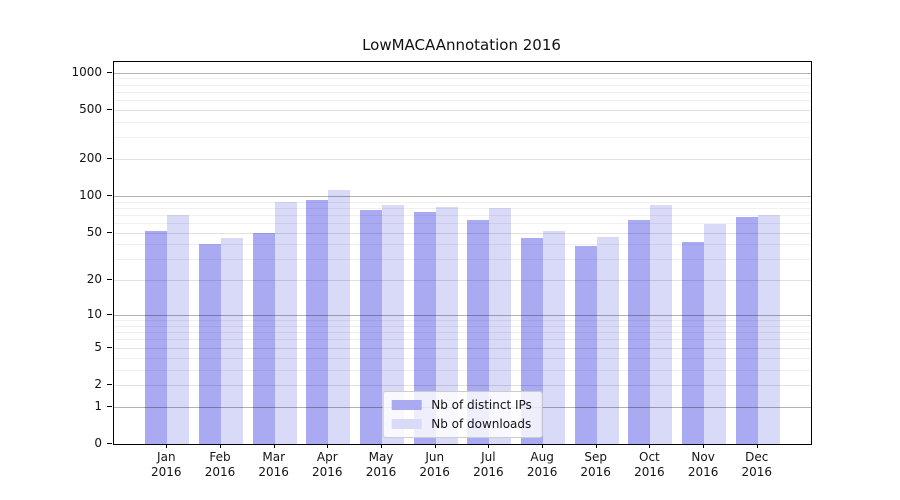  I want to click on x-tick-mark-oct, so click(650, 446).